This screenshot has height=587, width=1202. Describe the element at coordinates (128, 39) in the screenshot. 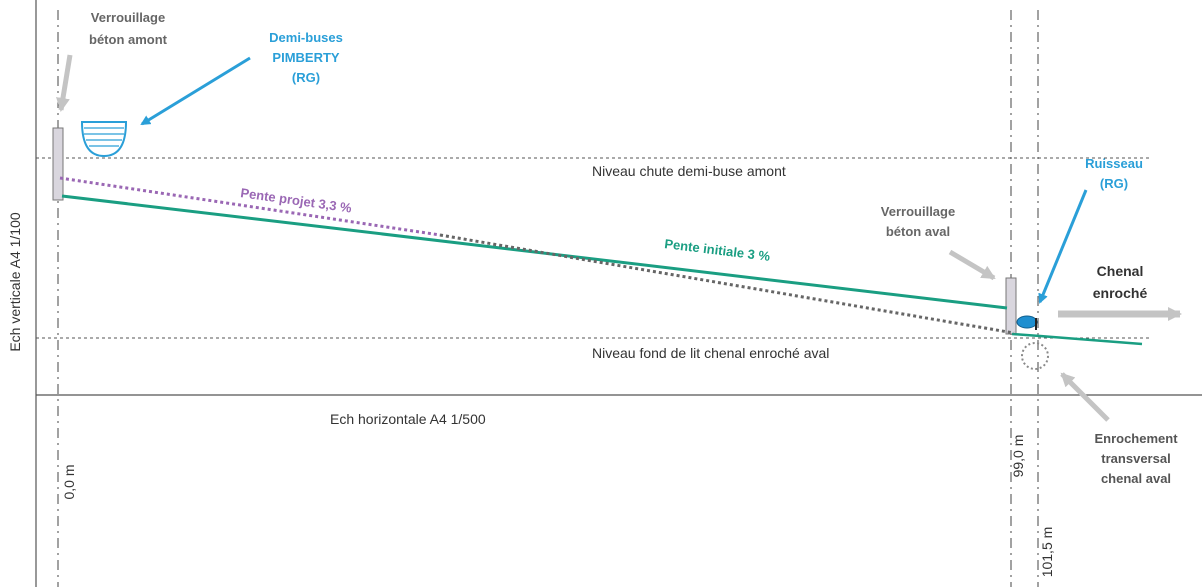

I see `verrouillage-amont-label-2: béton amont` at that location.